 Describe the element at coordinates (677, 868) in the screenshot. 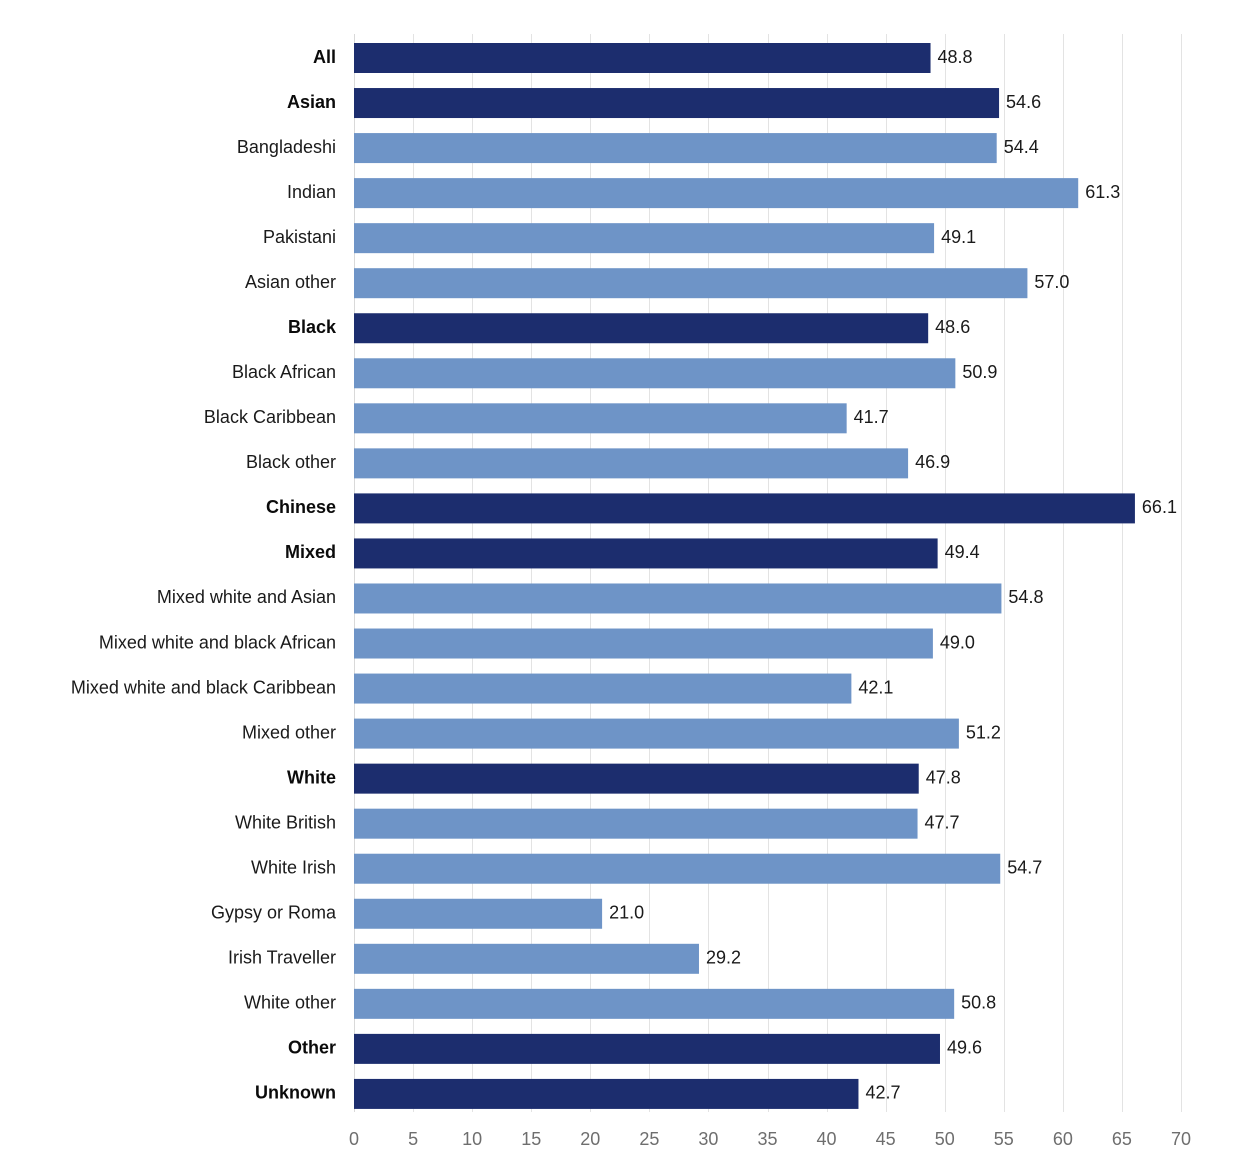

I see `bar-white-irish` at that location.